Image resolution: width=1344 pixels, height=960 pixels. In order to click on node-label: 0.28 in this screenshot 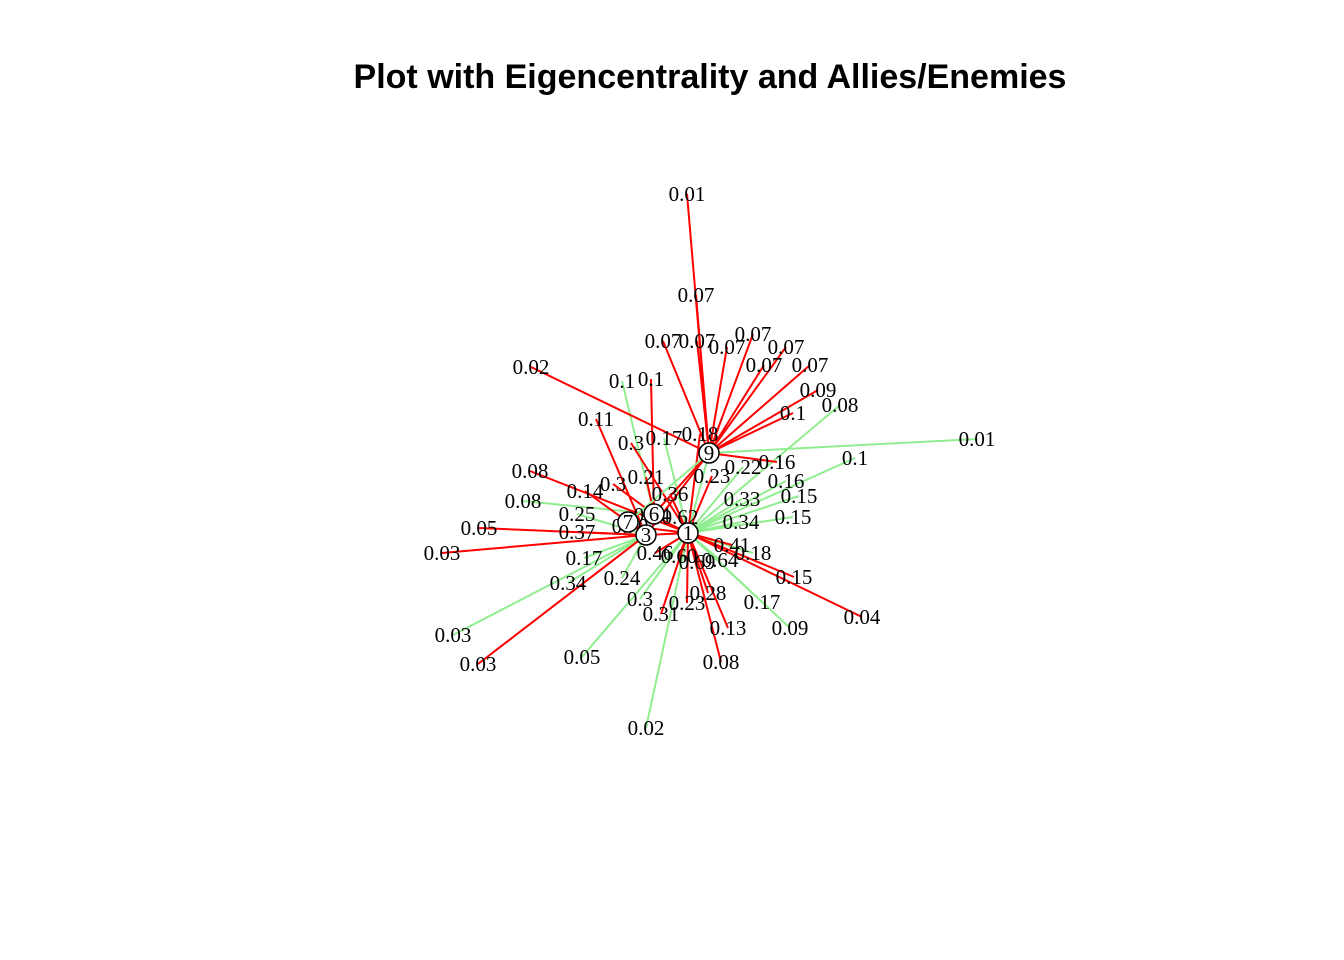, I will do `click(708, 593)`.